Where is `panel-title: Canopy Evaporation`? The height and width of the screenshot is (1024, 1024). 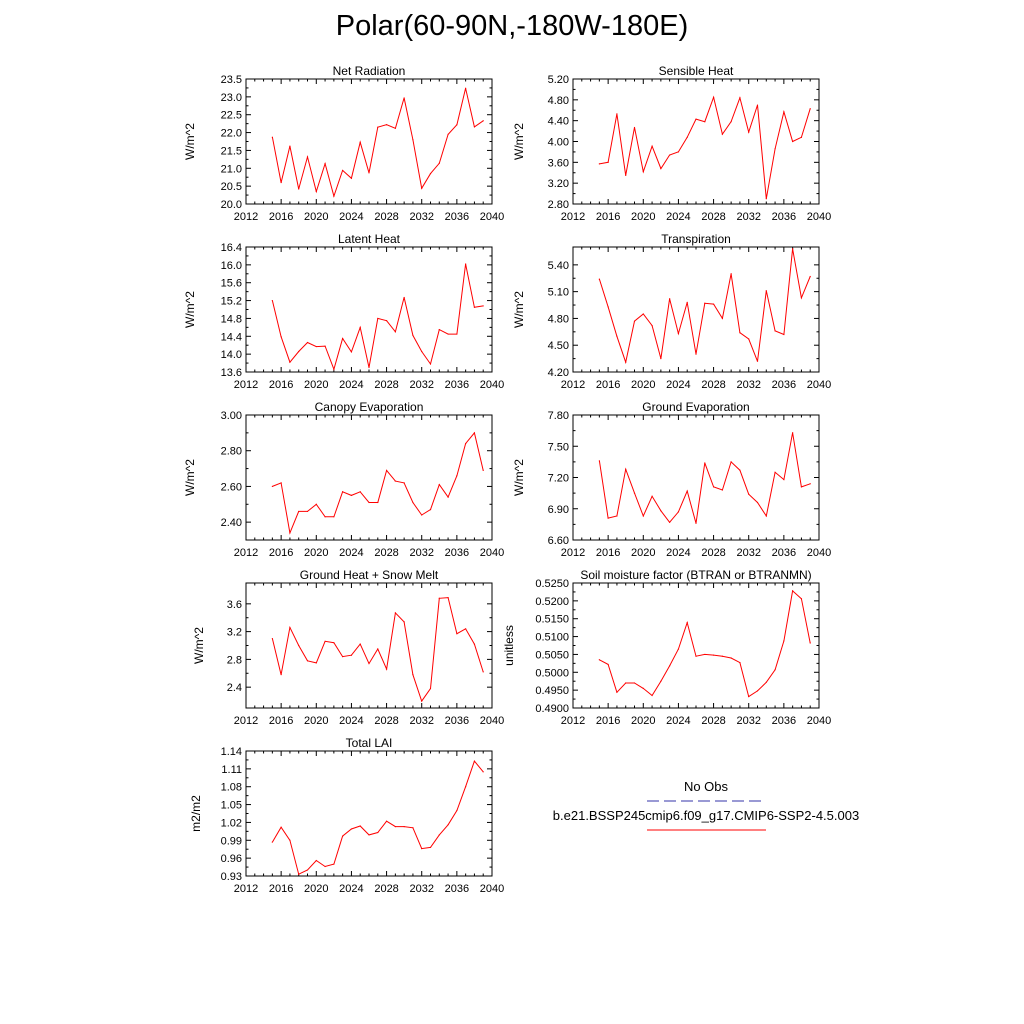
panel-title: Canopy Evaporation is located at coordinates (369, 407).